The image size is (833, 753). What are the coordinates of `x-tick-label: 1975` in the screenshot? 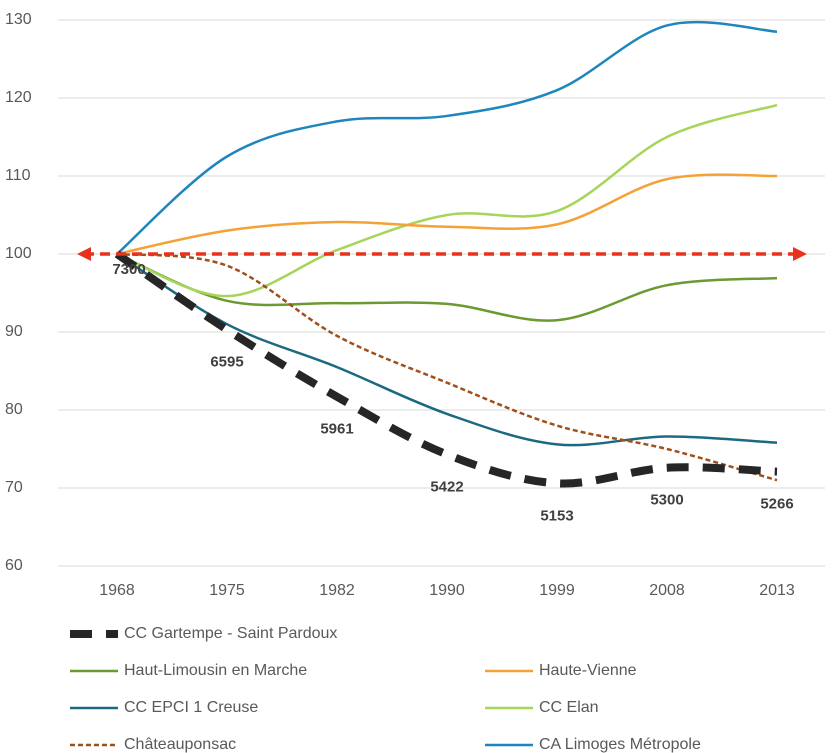 It's located at (227, 590).